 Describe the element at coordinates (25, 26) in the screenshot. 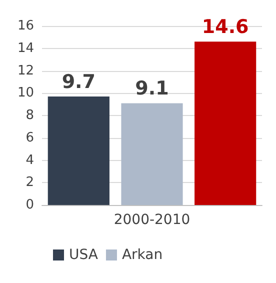

I see `y-tick-label: 16` at that location.